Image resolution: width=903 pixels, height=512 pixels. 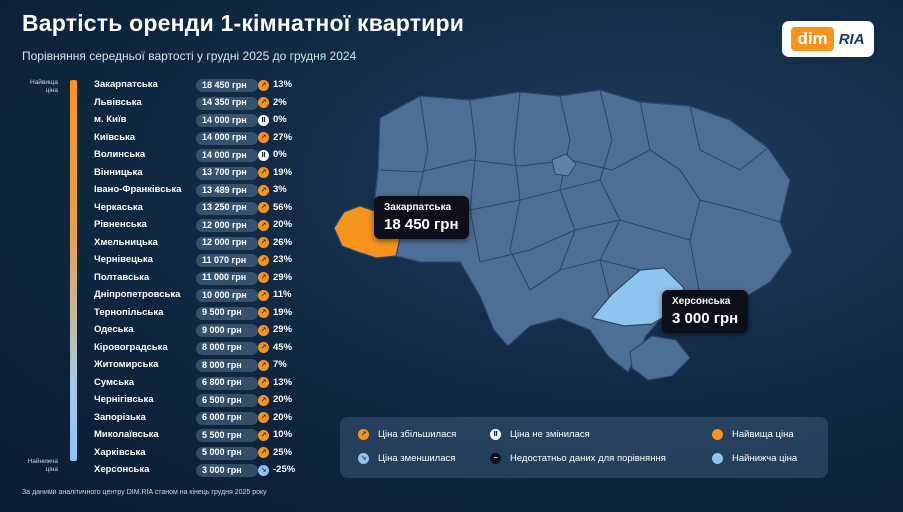 I want to click on logo-dim: dim, so click(x=812, y=39).